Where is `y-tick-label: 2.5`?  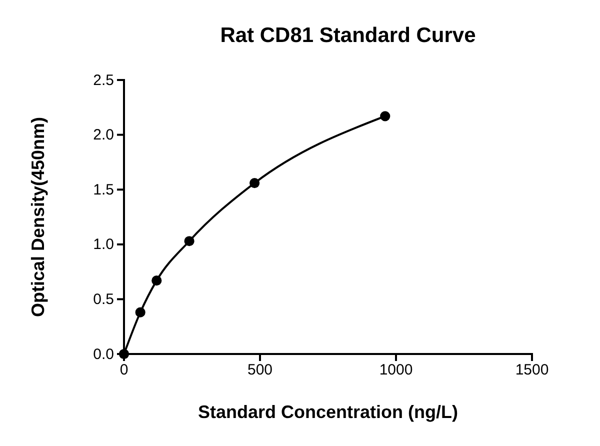 y-tick-label: 2.5 is located at coordinates (103, 80).